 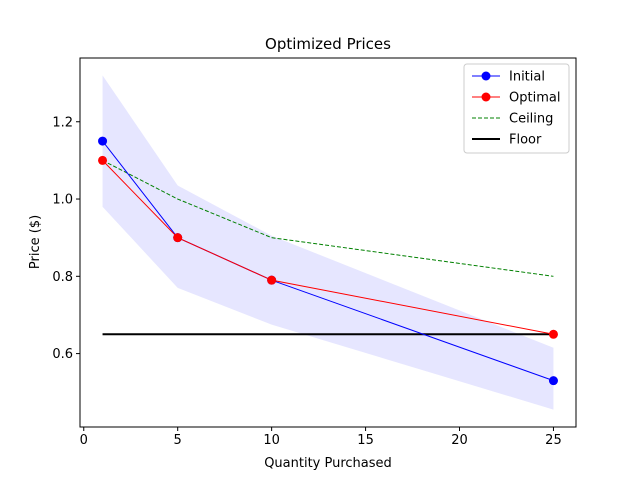 I want to click on legend-item-ceiling: Ceiling, so click(x=512, y=119).